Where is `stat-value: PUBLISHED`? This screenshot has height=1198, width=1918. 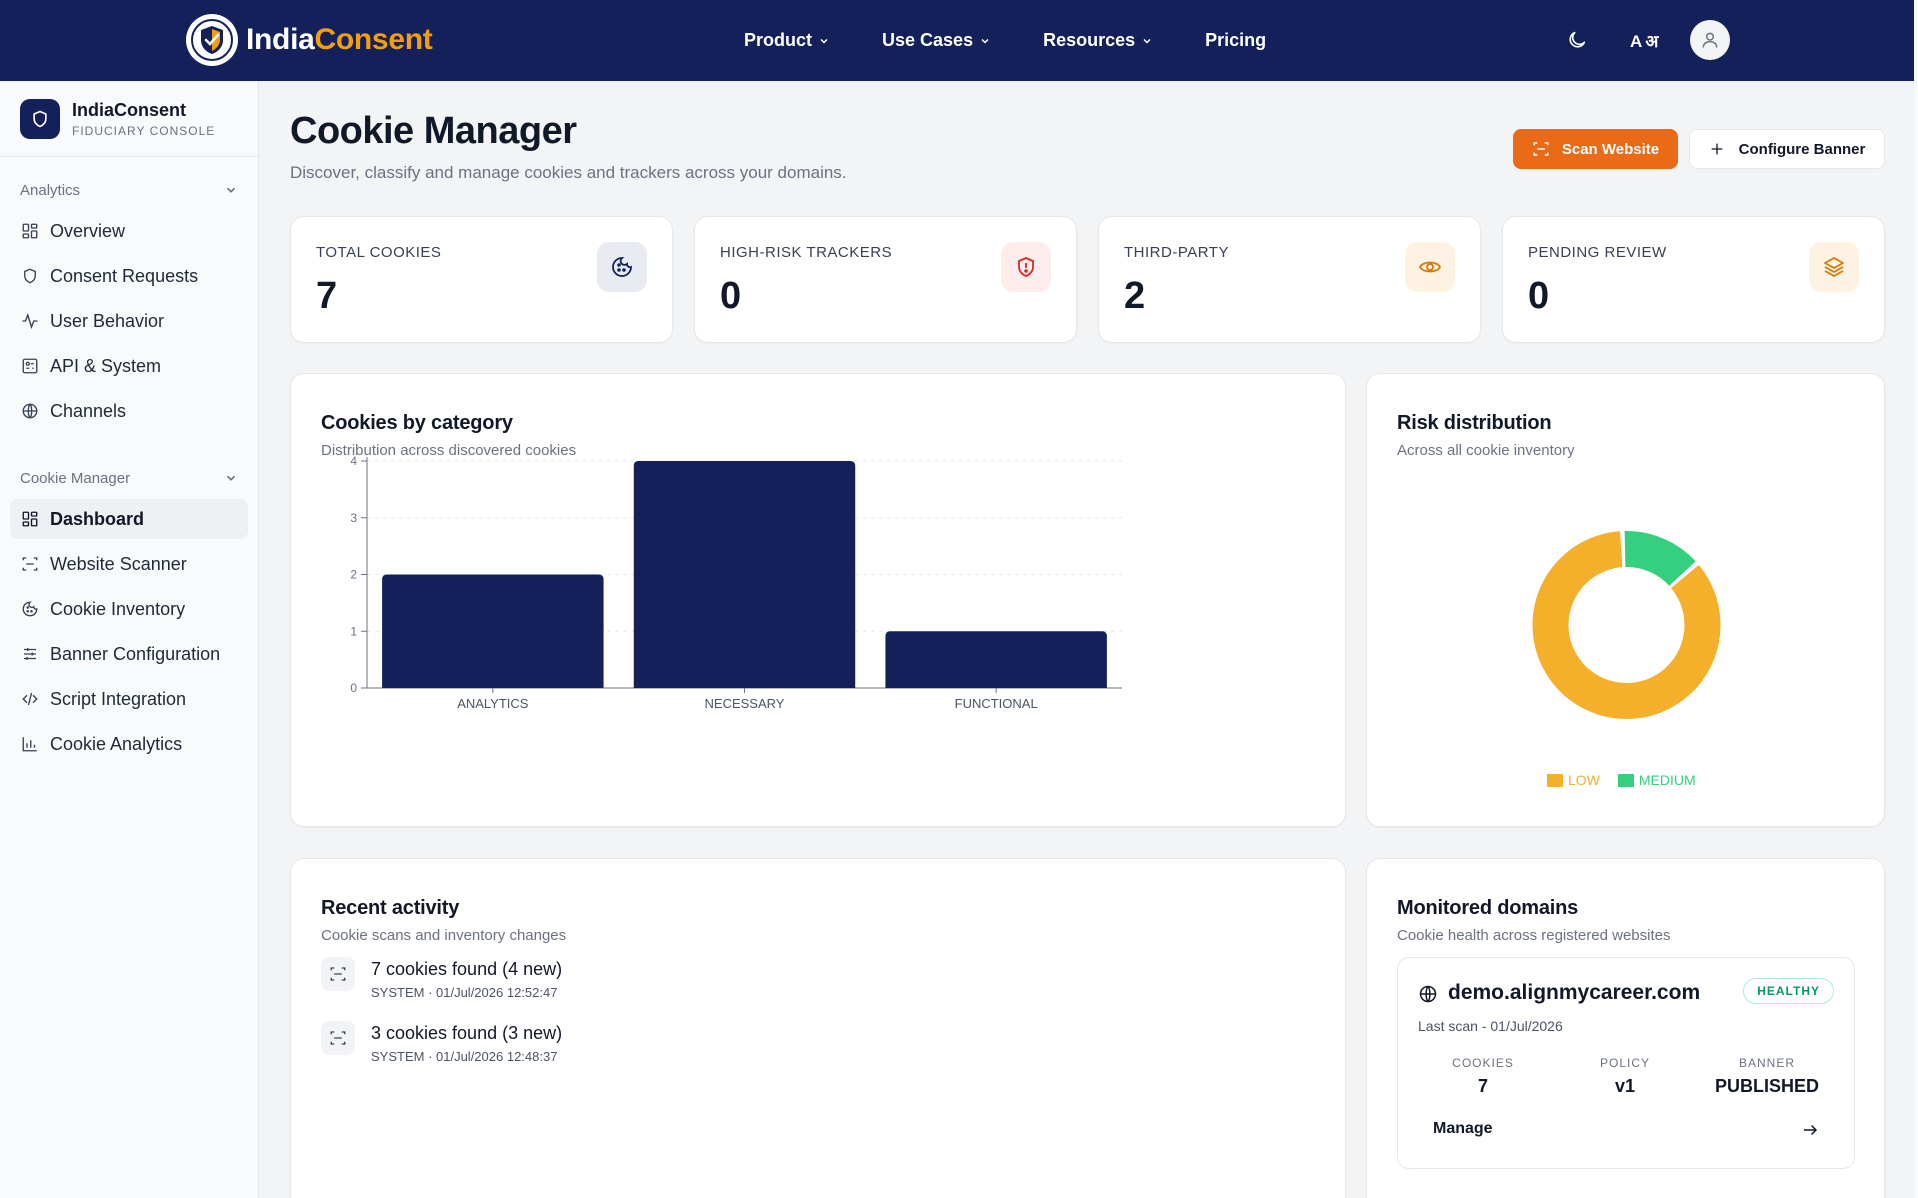 stat-value: PUBLISHED is located at coordinates (1766, 1086).